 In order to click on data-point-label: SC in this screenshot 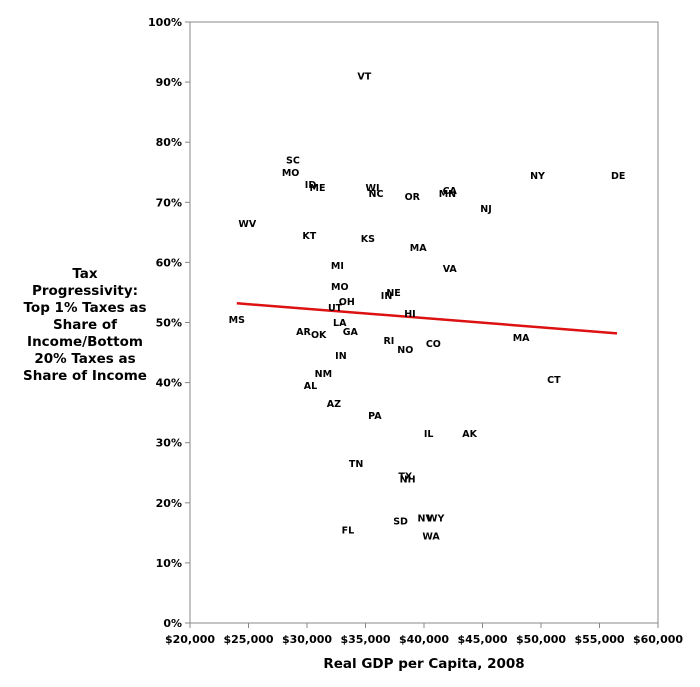, I will do `click(293, 161)`.